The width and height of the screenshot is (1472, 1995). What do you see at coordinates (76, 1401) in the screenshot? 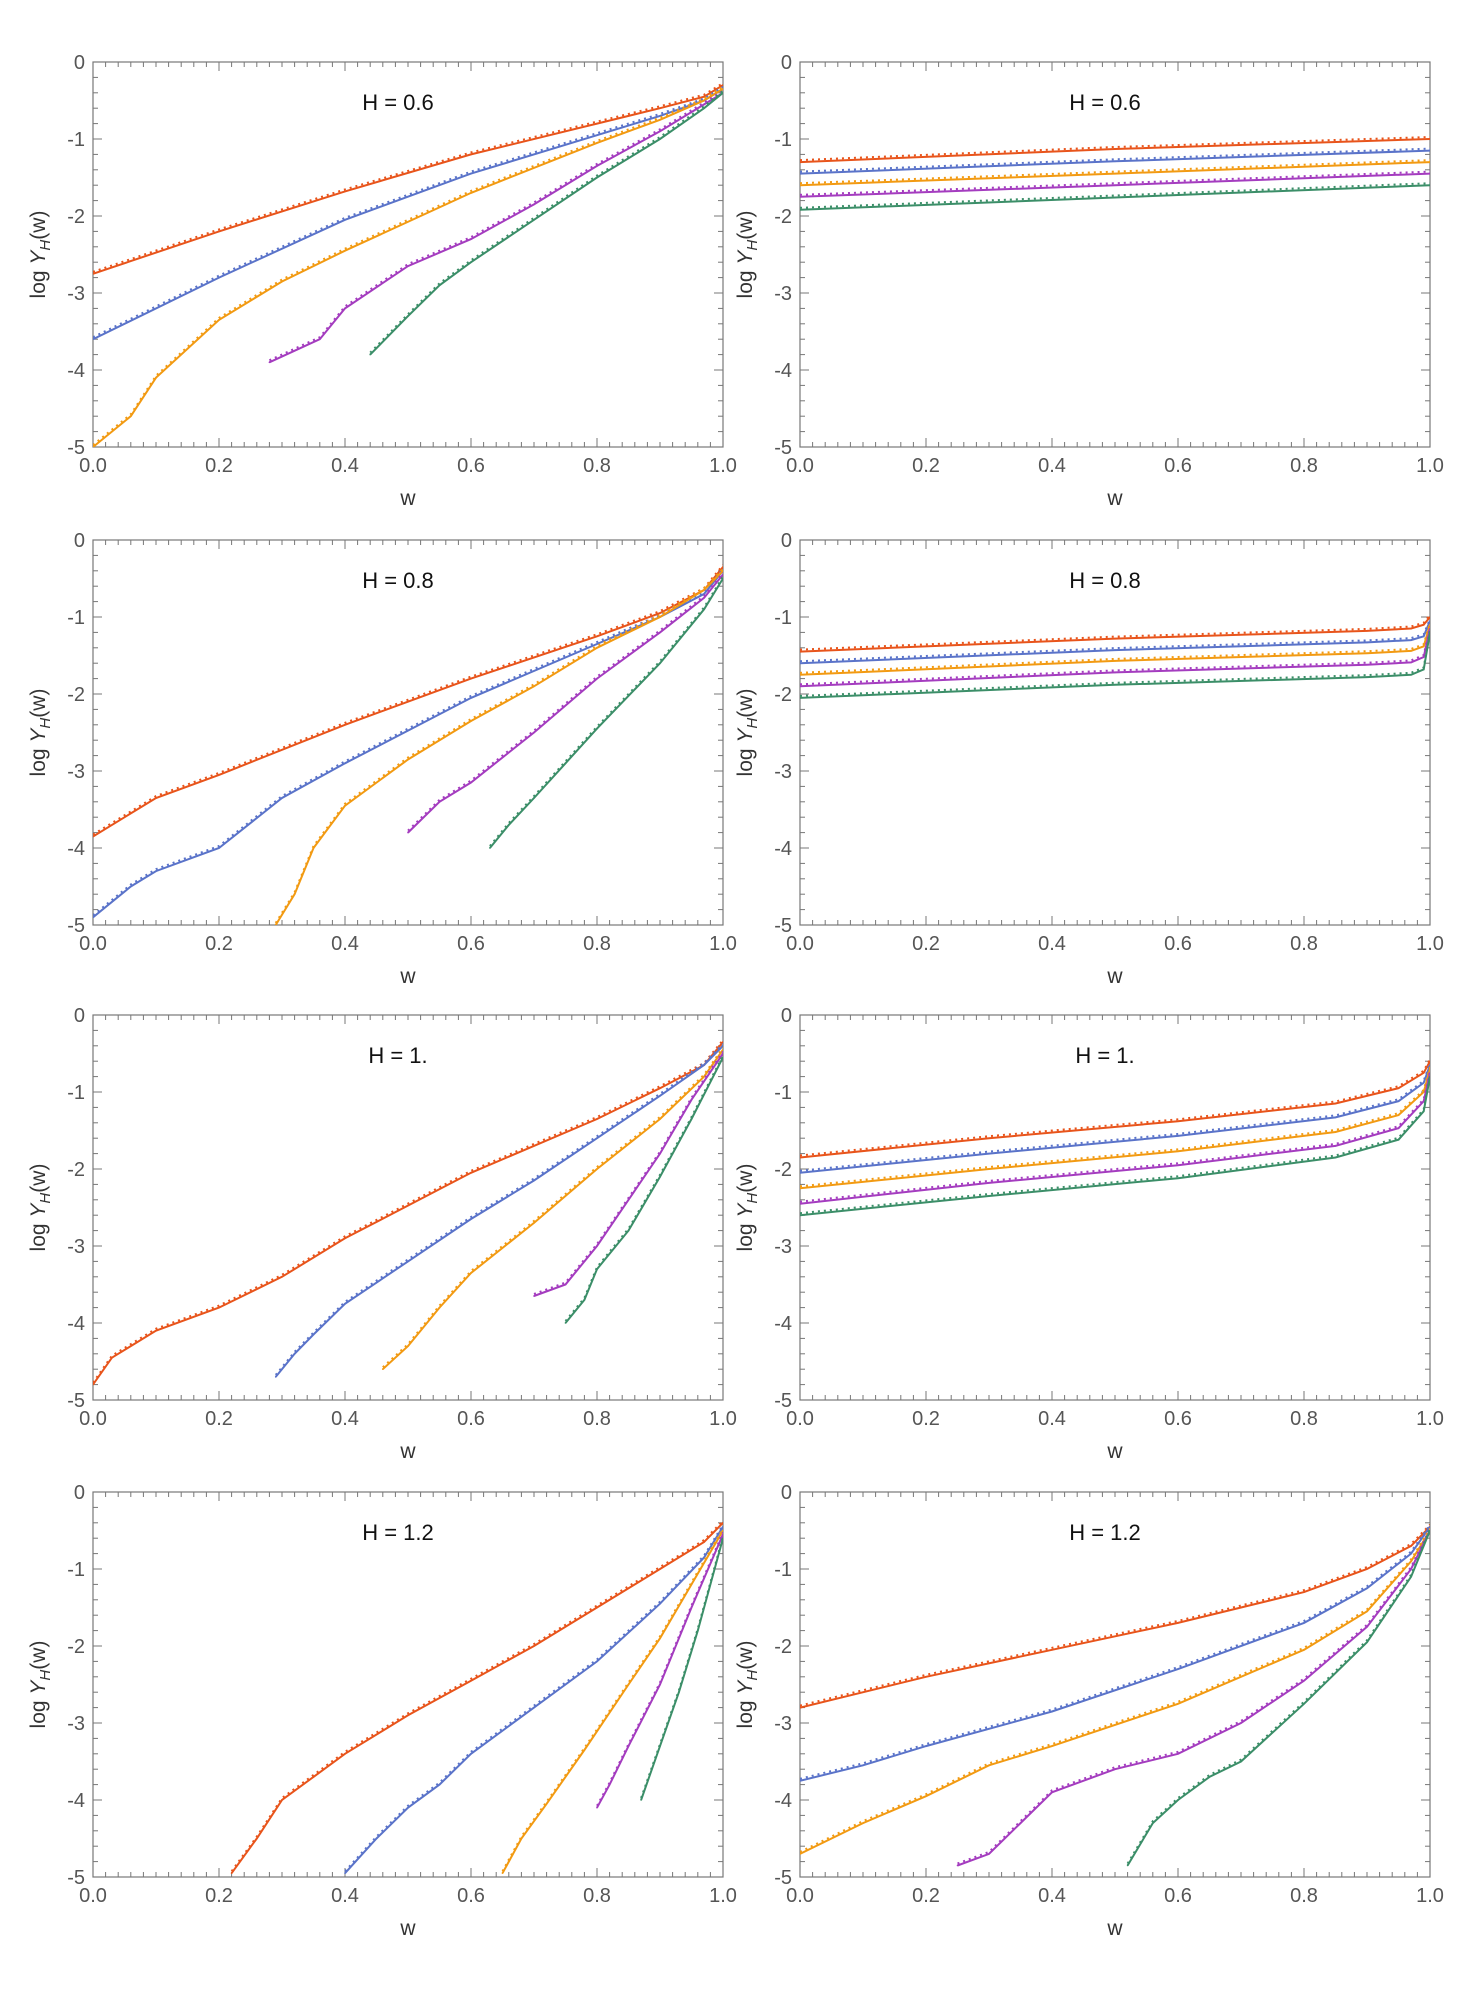
I see `y-tick-label: -5` at bounding box center [76, 1401].